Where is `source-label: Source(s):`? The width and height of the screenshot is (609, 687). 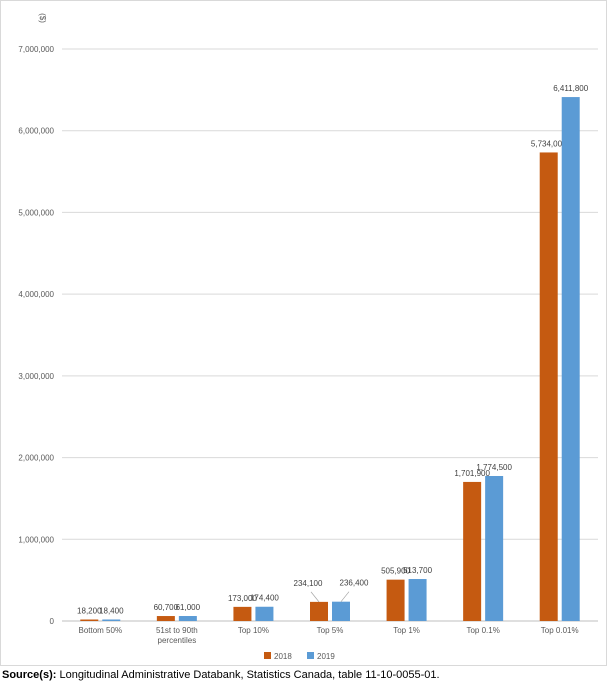
source-label: Source(s): is located at coordinates (29, 675).